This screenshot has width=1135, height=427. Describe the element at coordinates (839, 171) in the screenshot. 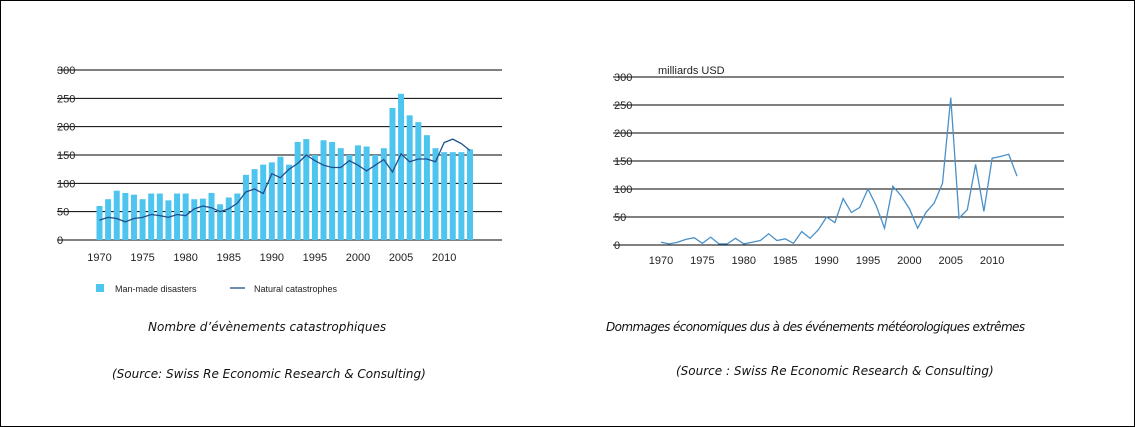

I see `economic-damages-line` at that location.